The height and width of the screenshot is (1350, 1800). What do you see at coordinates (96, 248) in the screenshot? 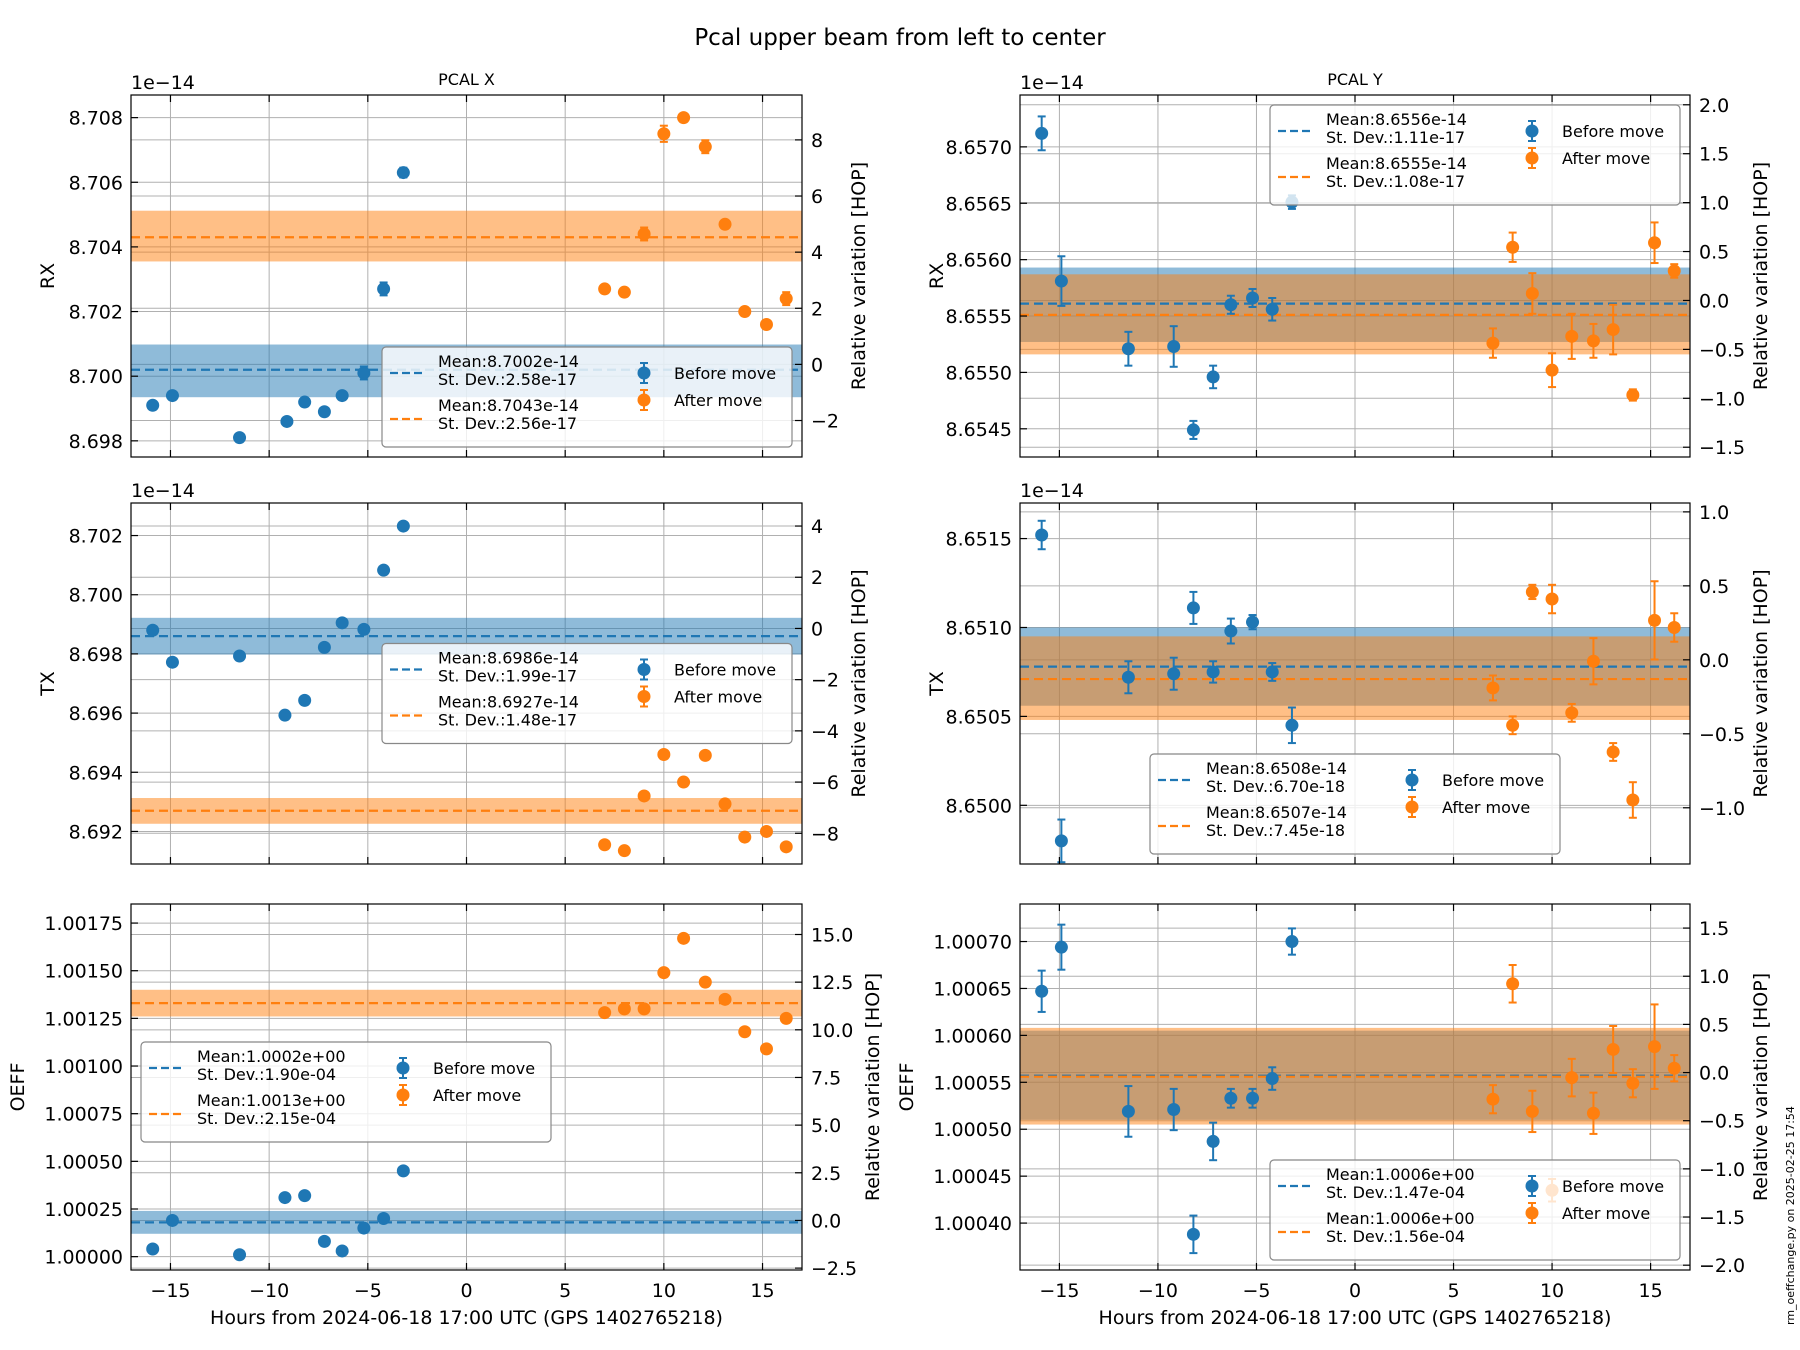
I see `y-tick-label: 8.704` at bounding box center [96, 248].